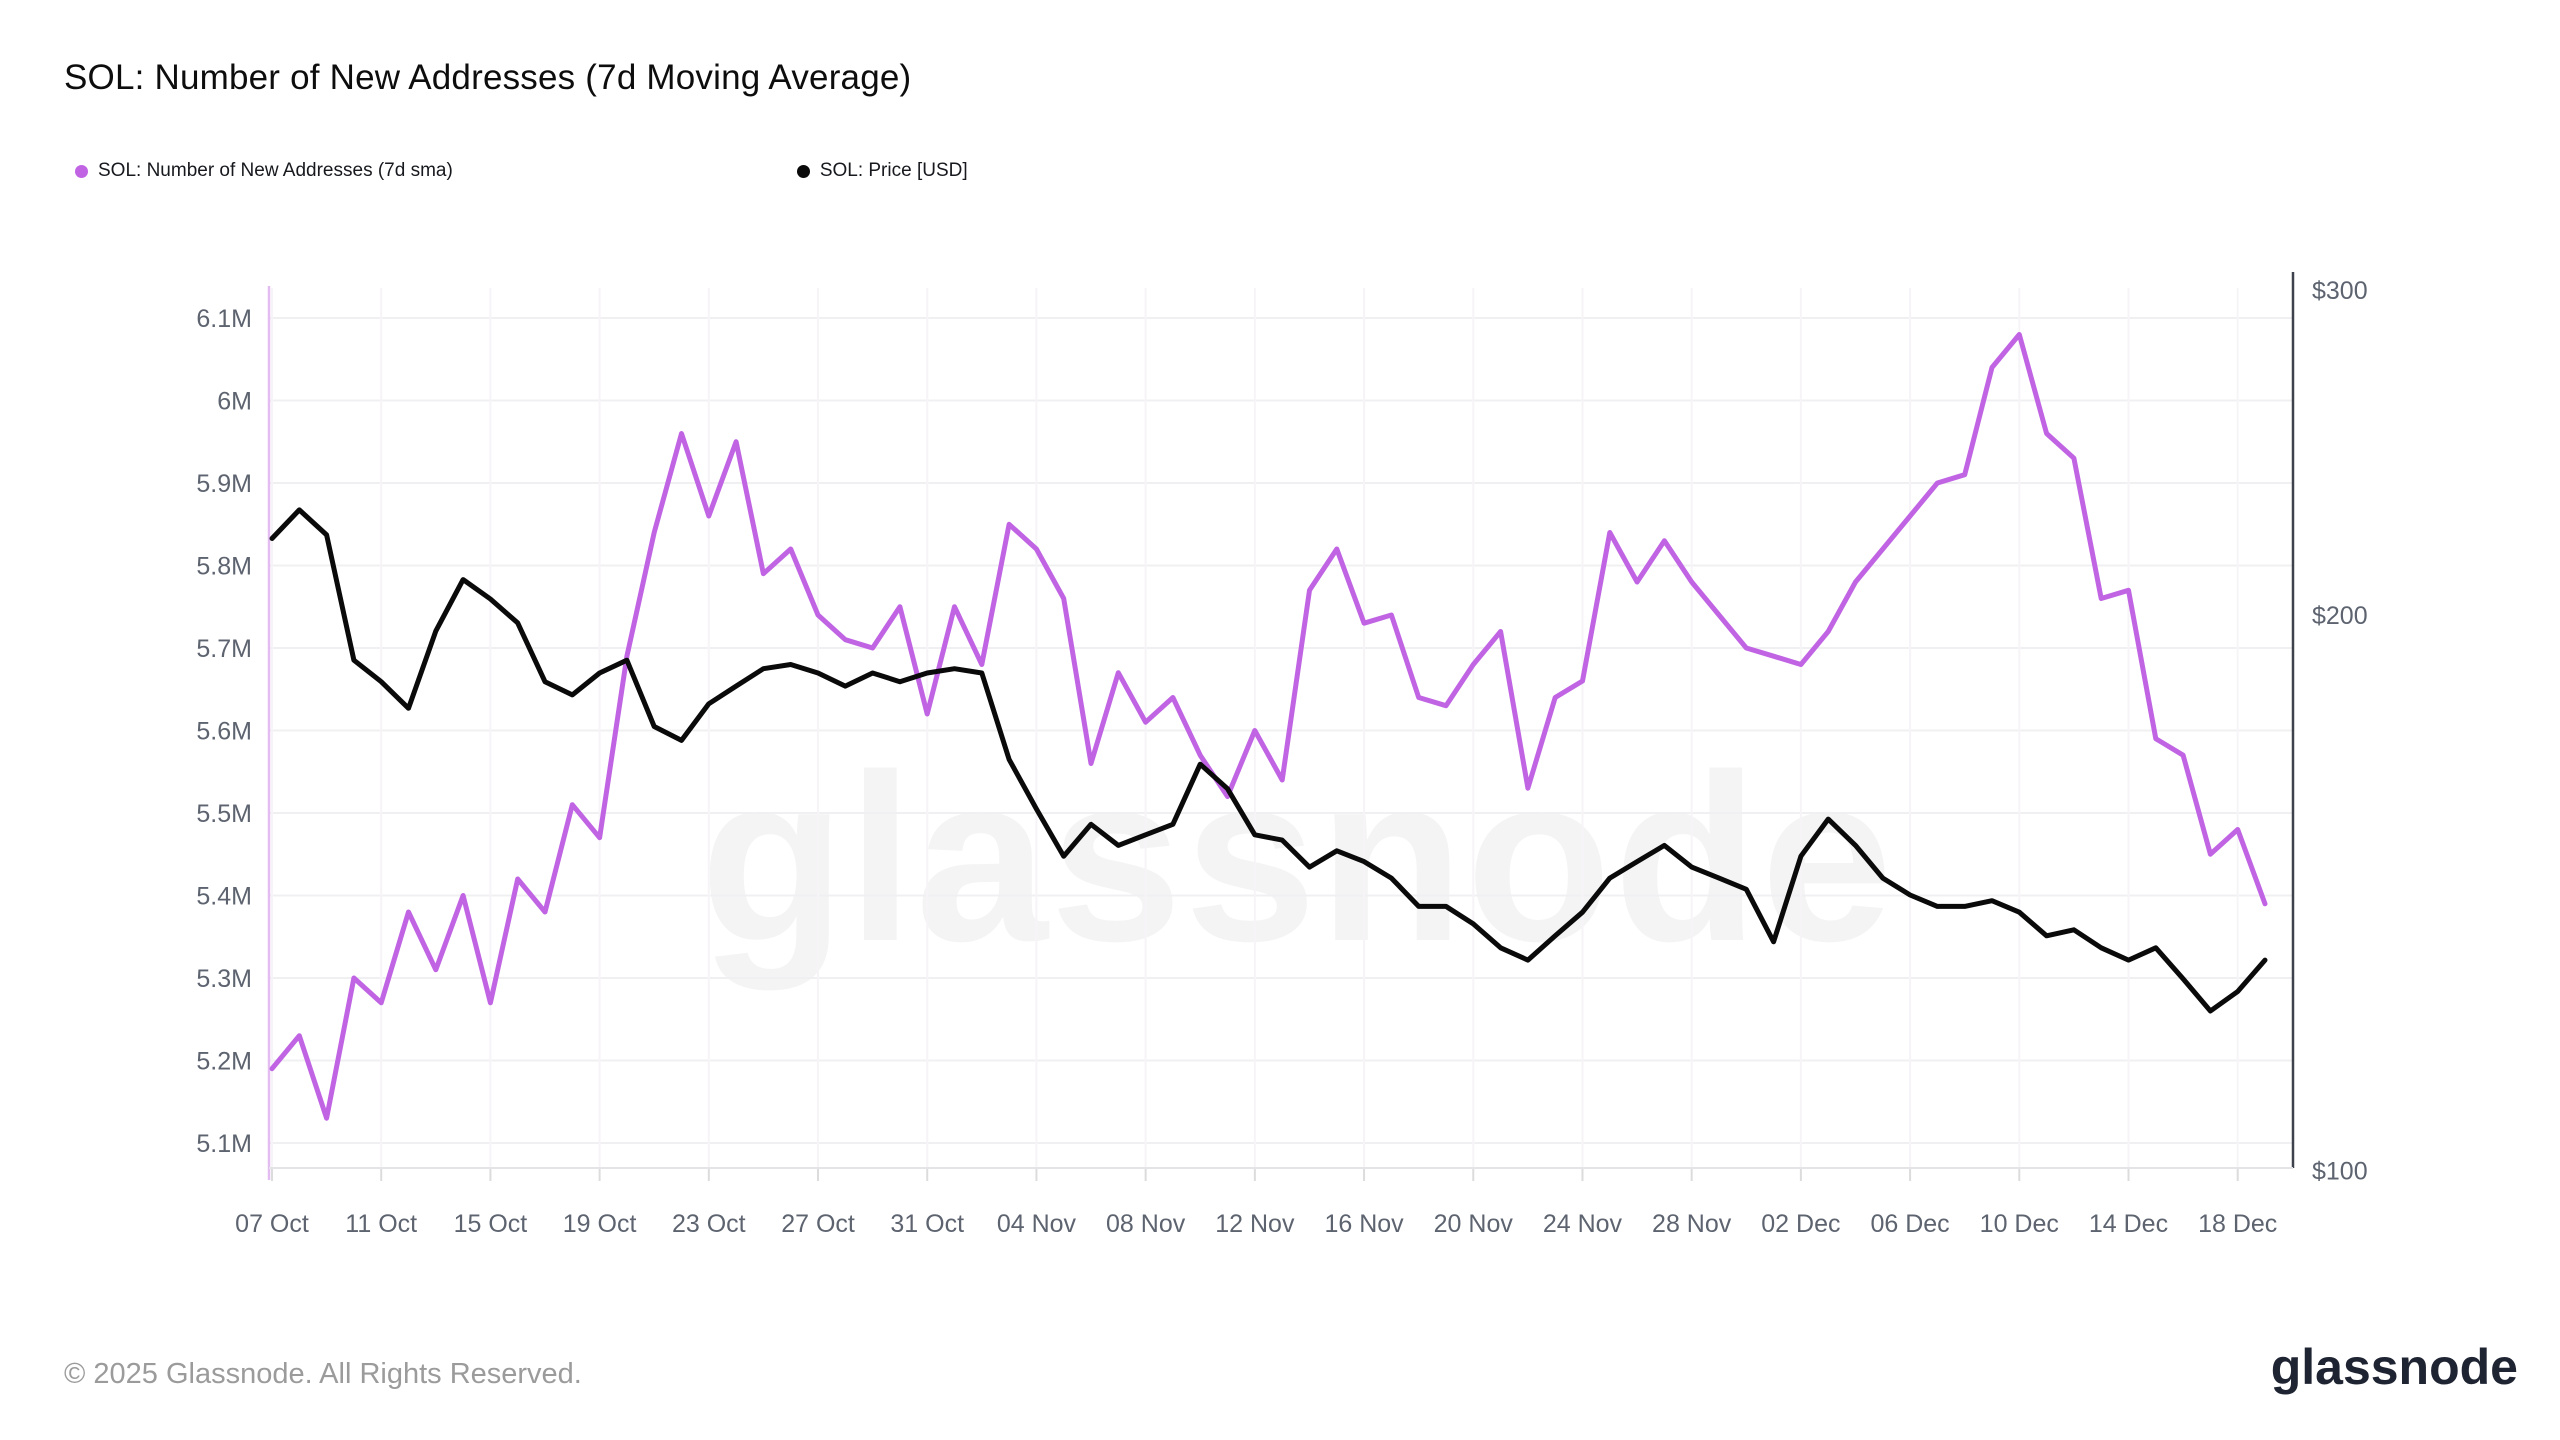  What do you see at coordinates (224, 649) in the screenshot?
I see `y-axis-left-tick-label: 5.7M` at bounding box center [224, 649].